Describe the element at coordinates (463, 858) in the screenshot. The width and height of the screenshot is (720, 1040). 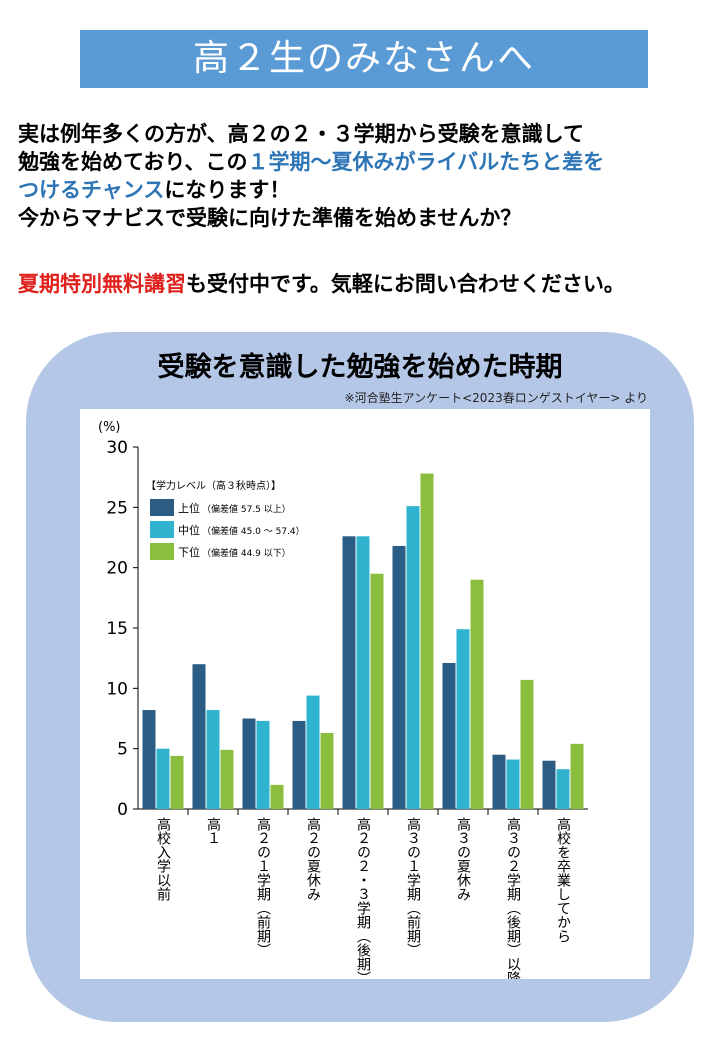
I see `x-tick-label: 高３の夏休み` at that location.